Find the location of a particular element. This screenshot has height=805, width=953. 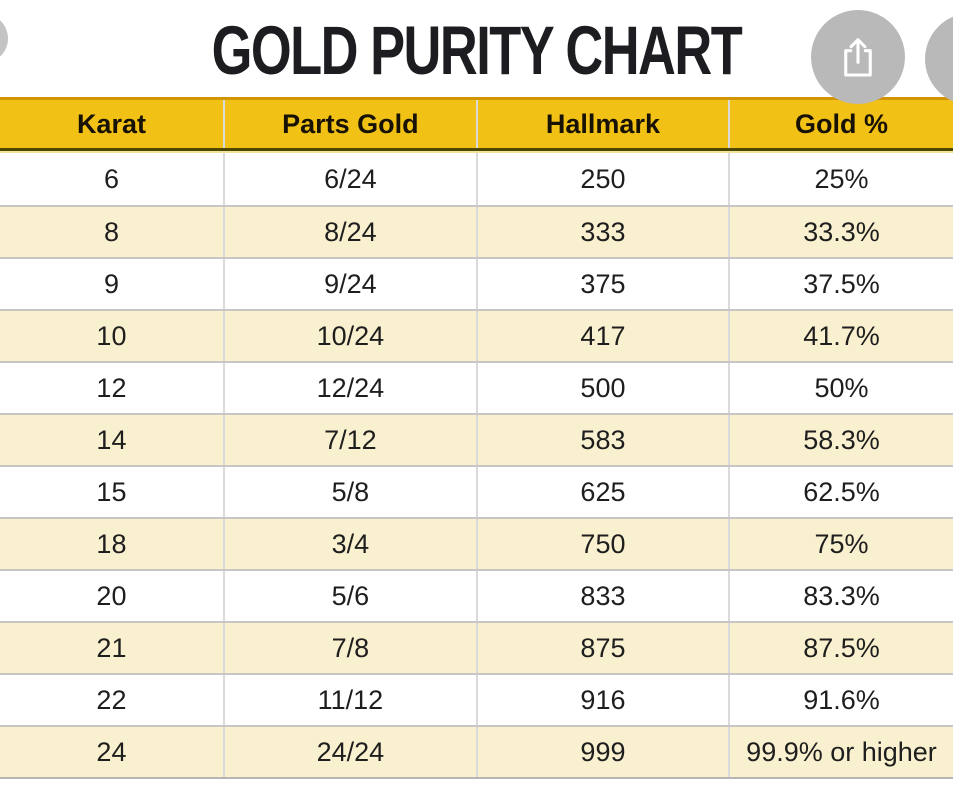

table-row: 6 6/24 250 25% is located at coordinates (476, 179).